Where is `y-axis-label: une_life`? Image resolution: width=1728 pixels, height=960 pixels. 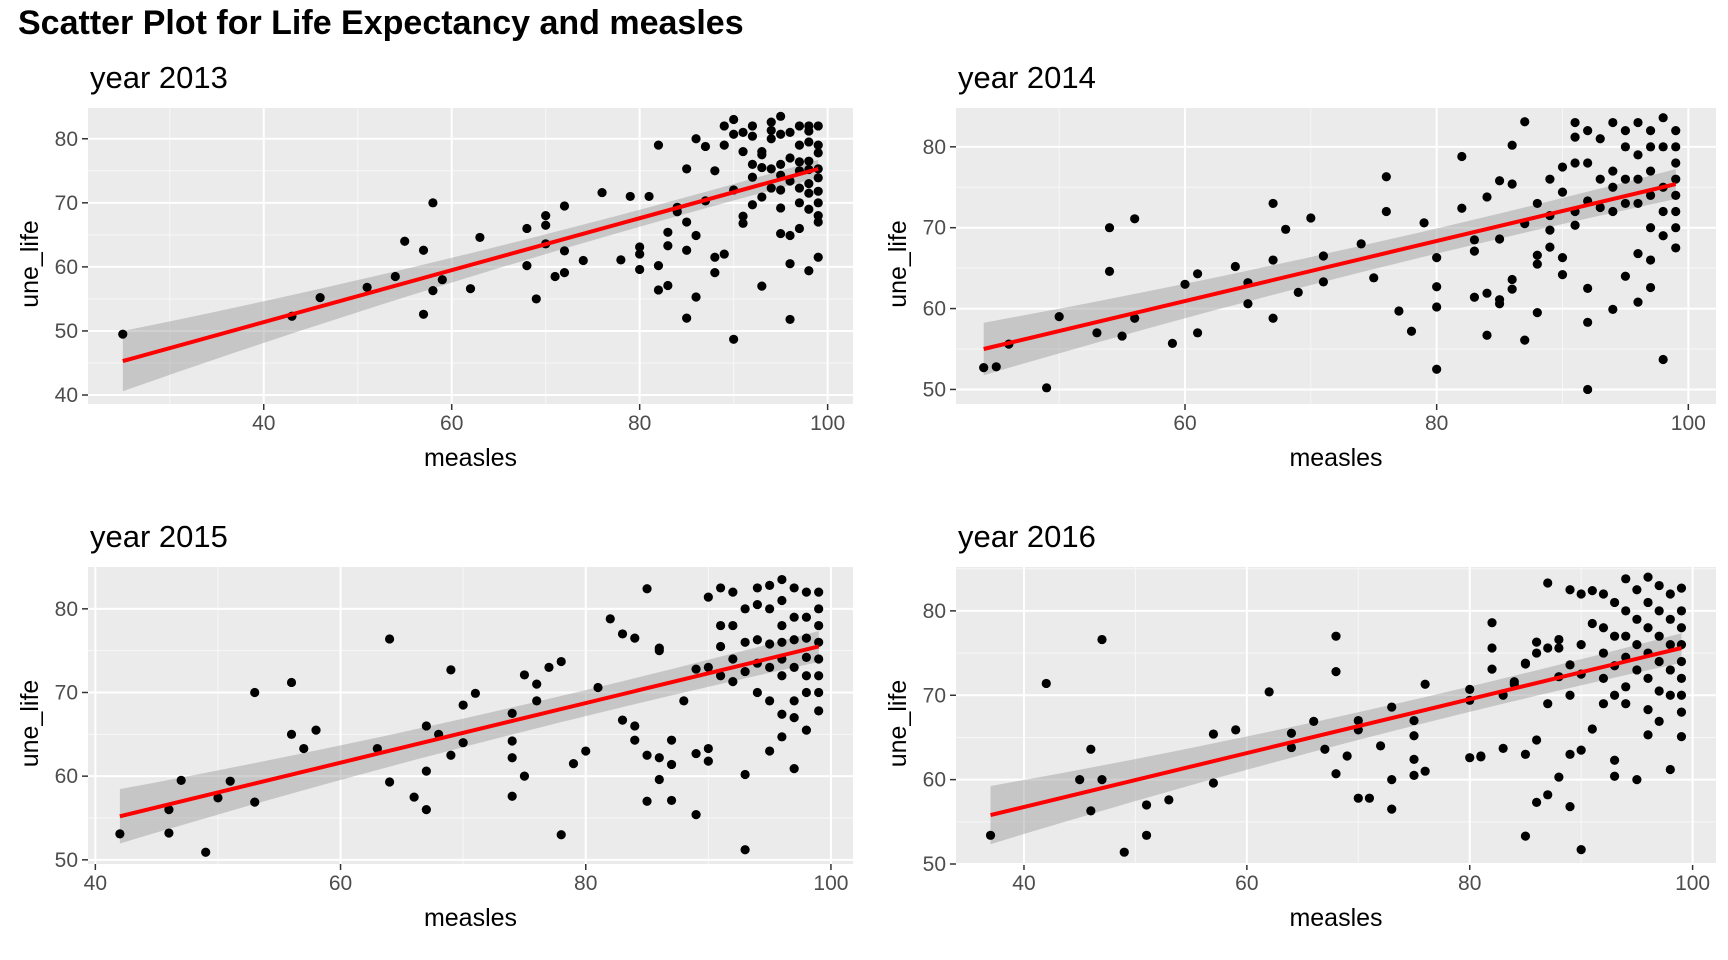
y-axis-label: une_life is located at coordinates (30, 724).